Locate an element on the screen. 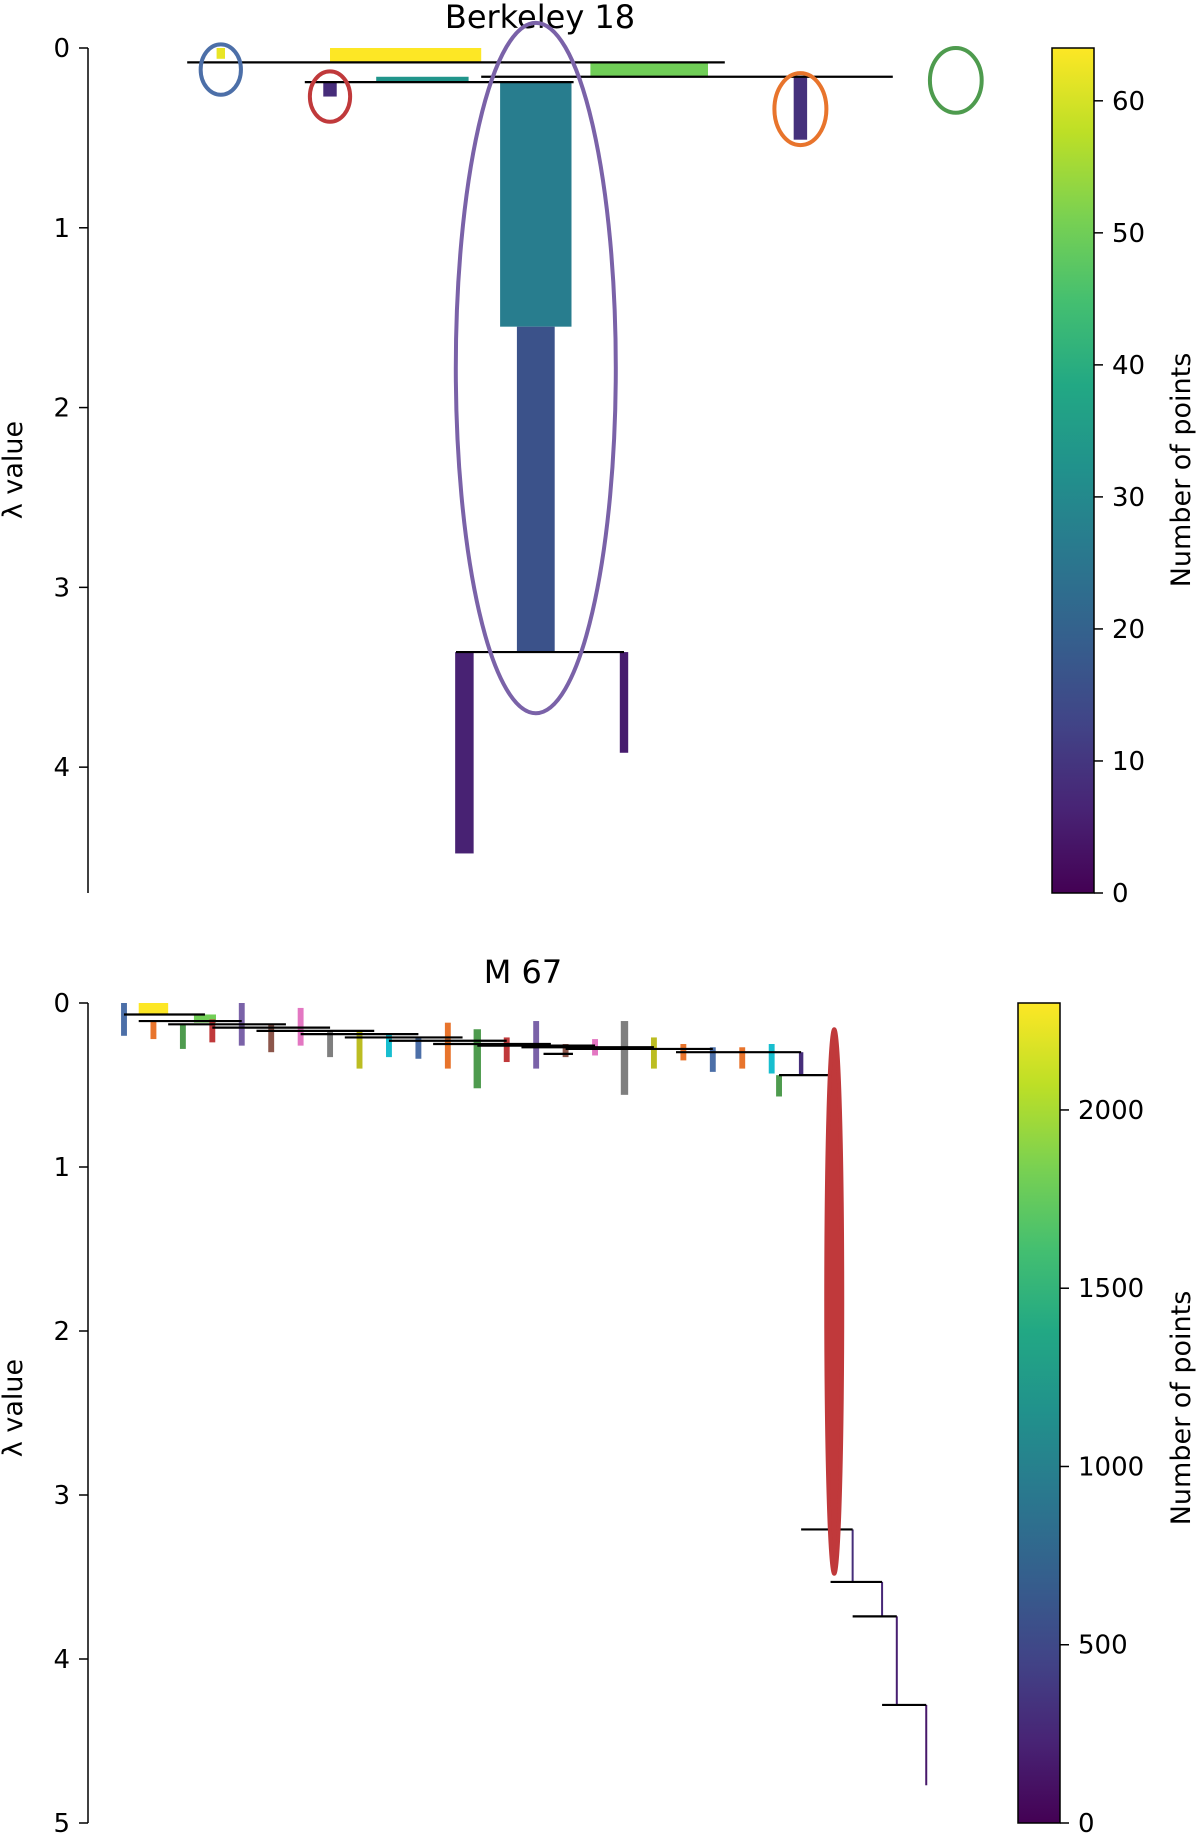 Image resolution: width=1200 pixels, height=1834 pixels. colorbar-ticks: 0 500 1000 1500 2000 is located at coordinates (1102, 1465).